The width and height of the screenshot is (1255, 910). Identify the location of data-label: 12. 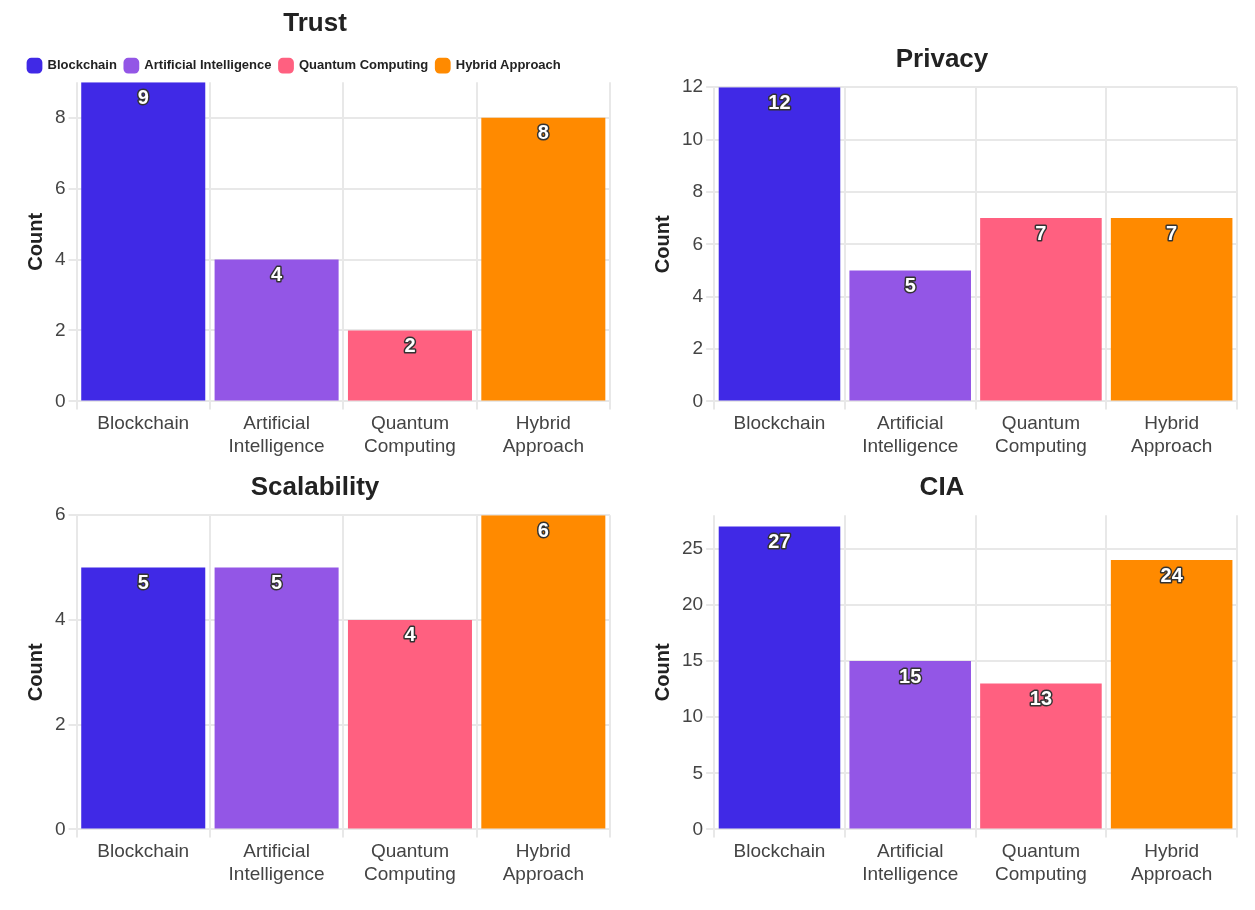
(779, 101).